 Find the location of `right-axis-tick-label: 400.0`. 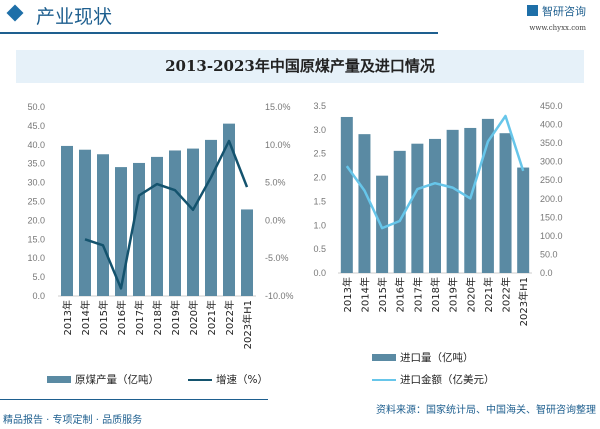

right-axis-tick-label: 400.0 is located at coordinates (551, 125).